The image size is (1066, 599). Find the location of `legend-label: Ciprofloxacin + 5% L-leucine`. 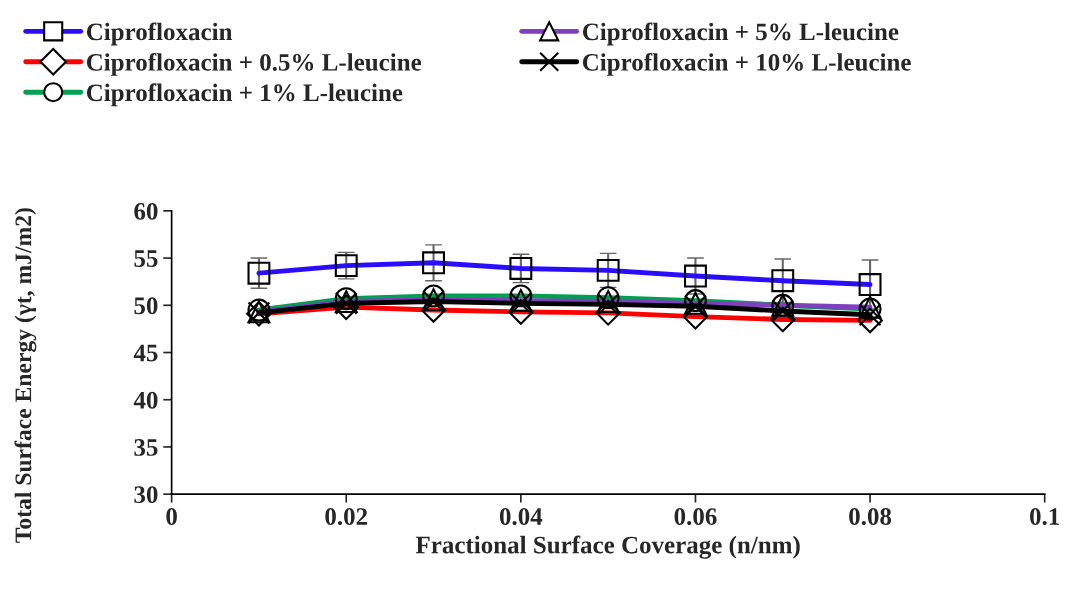

legend-label: Ciprofloxacin + 5% L-leucine is located at coordinates (740, 34).